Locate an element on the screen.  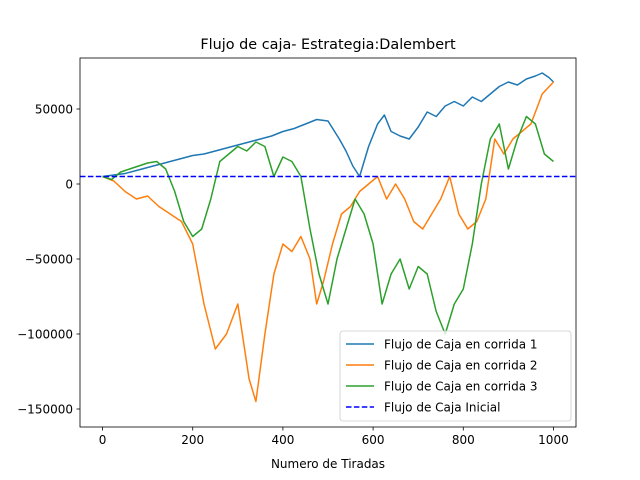
legend-label-3: Flujo de Caja en corrida 3 is located at coordinates (461, 387).